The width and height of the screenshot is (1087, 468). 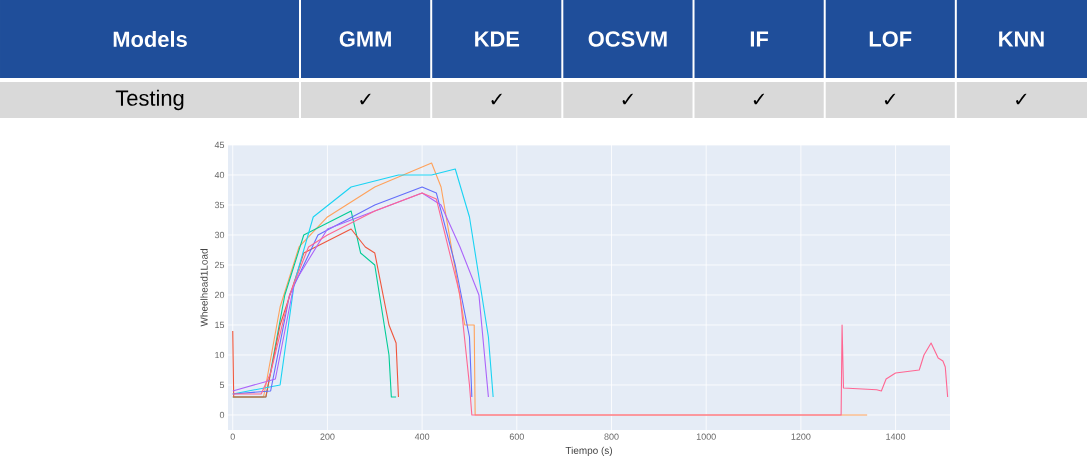 What do you see at coordinates (801, 436) in the screenshot?
I see `x-tick-label: 1200` at bounding box center [801, 436].